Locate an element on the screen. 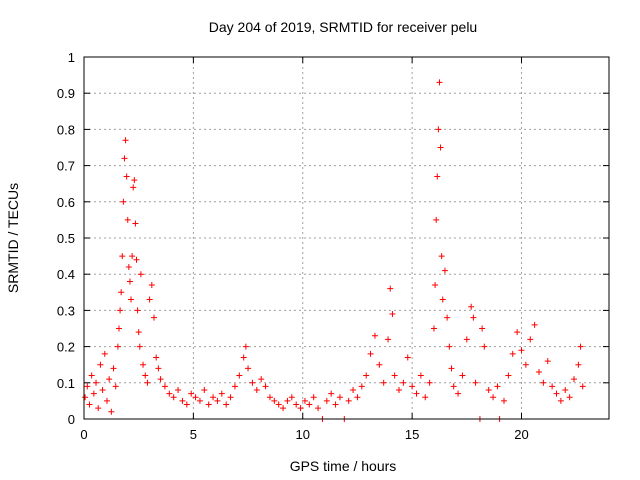 This screenshot has height=480, width=640. x-tick-label: 10 is located at coordinates (303, 434).